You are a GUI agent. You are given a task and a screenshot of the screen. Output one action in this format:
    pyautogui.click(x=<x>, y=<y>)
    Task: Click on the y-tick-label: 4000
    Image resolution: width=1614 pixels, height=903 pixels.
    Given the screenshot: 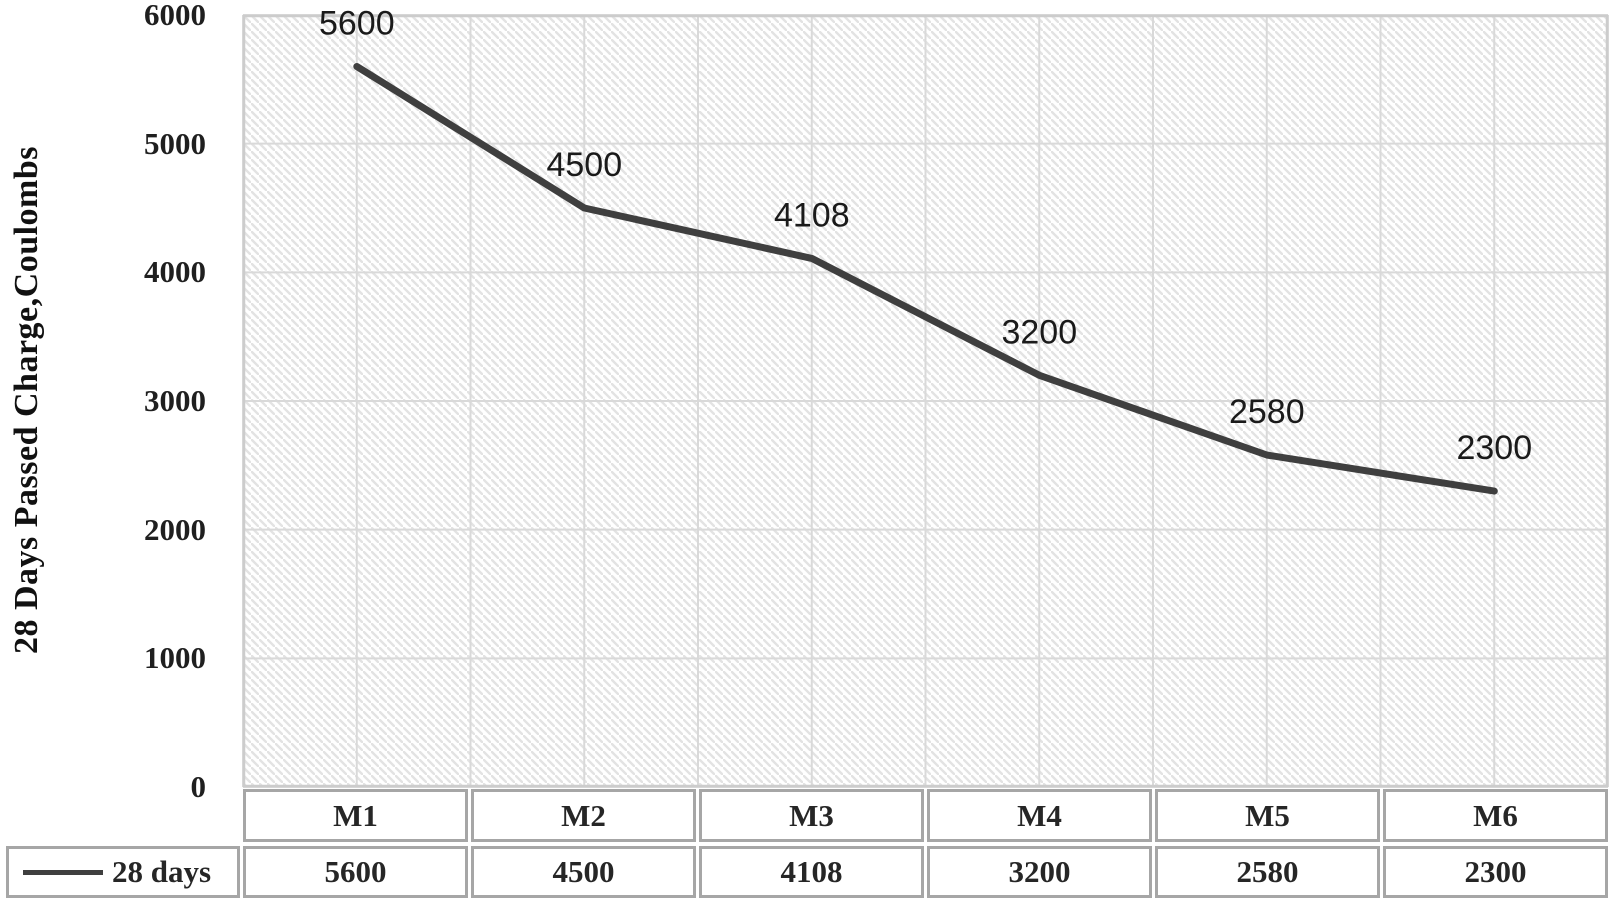 What is the action you would take?
    pyautogui.click(x=175, y=272)
    